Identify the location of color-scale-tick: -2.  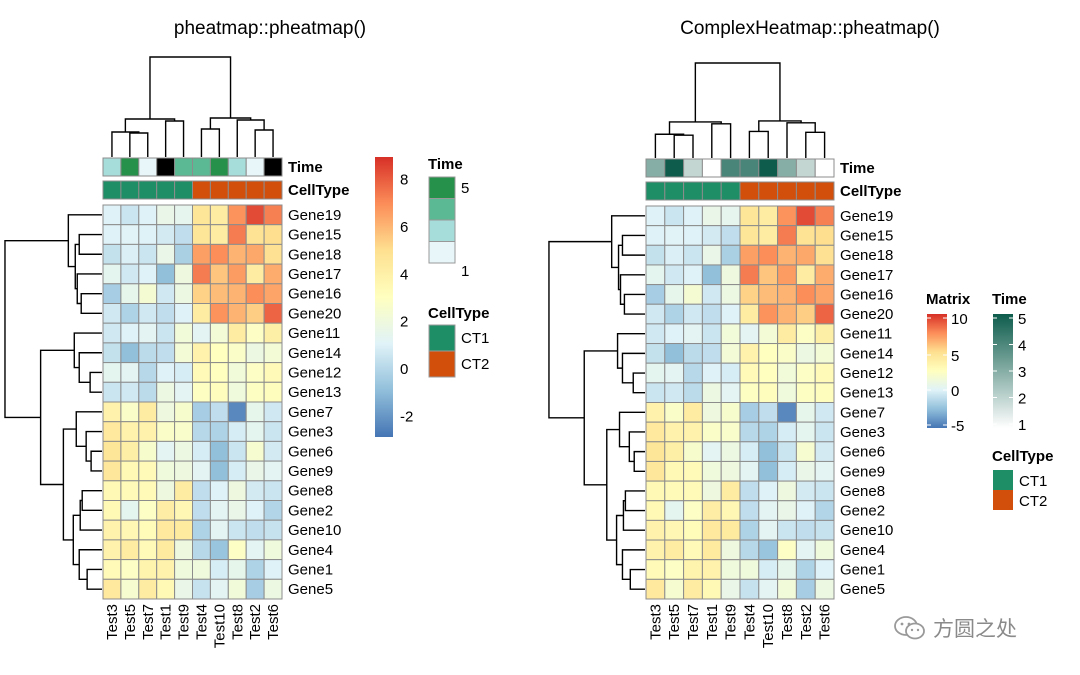
(406, 417).